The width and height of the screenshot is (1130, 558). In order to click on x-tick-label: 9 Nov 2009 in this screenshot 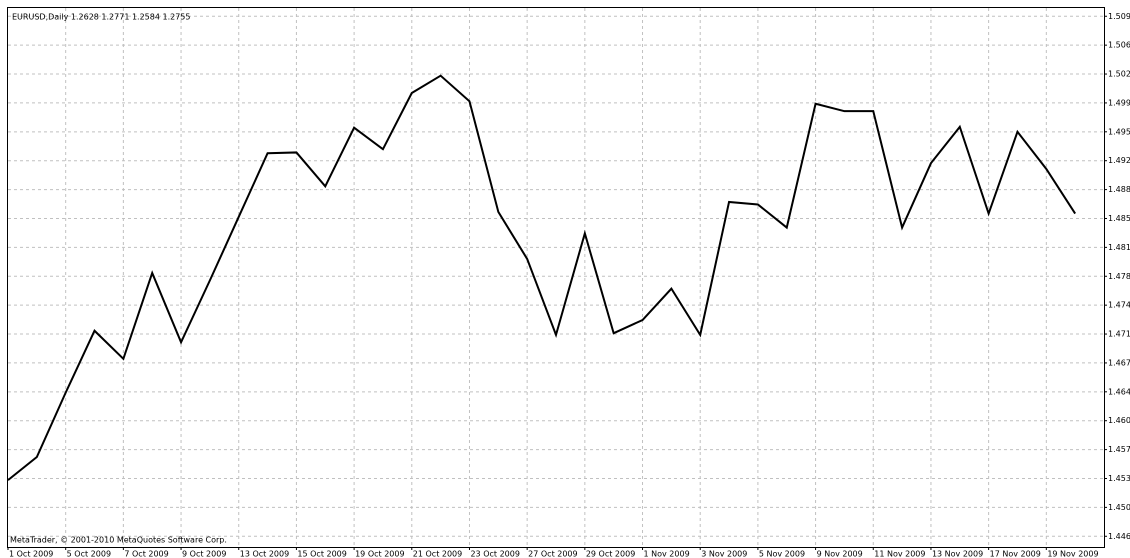, I will do `click(840, 554)`.